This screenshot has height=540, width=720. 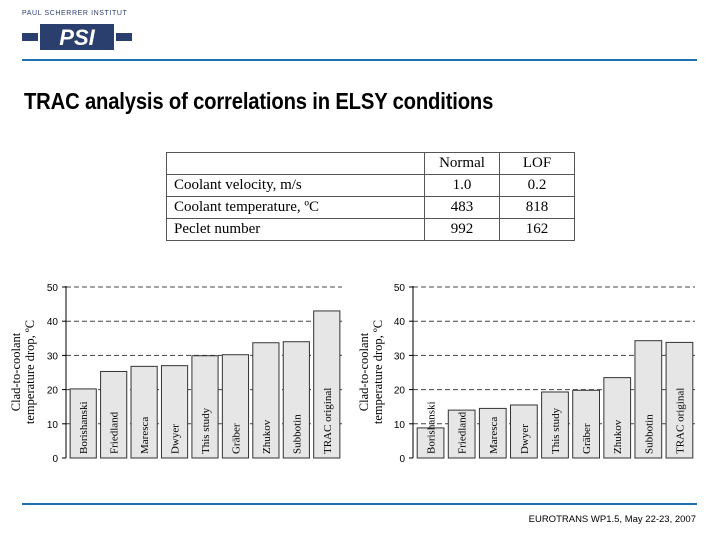 I want to click on table-row: Peclet number 992 162, so click(x=370, y=229).